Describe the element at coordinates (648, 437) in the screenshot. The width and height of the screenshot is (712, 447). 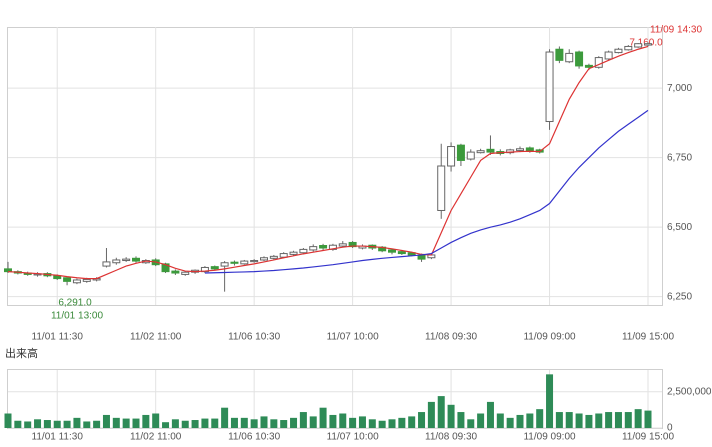
I see `x-tick-label: 11/09 15:00` at that location.